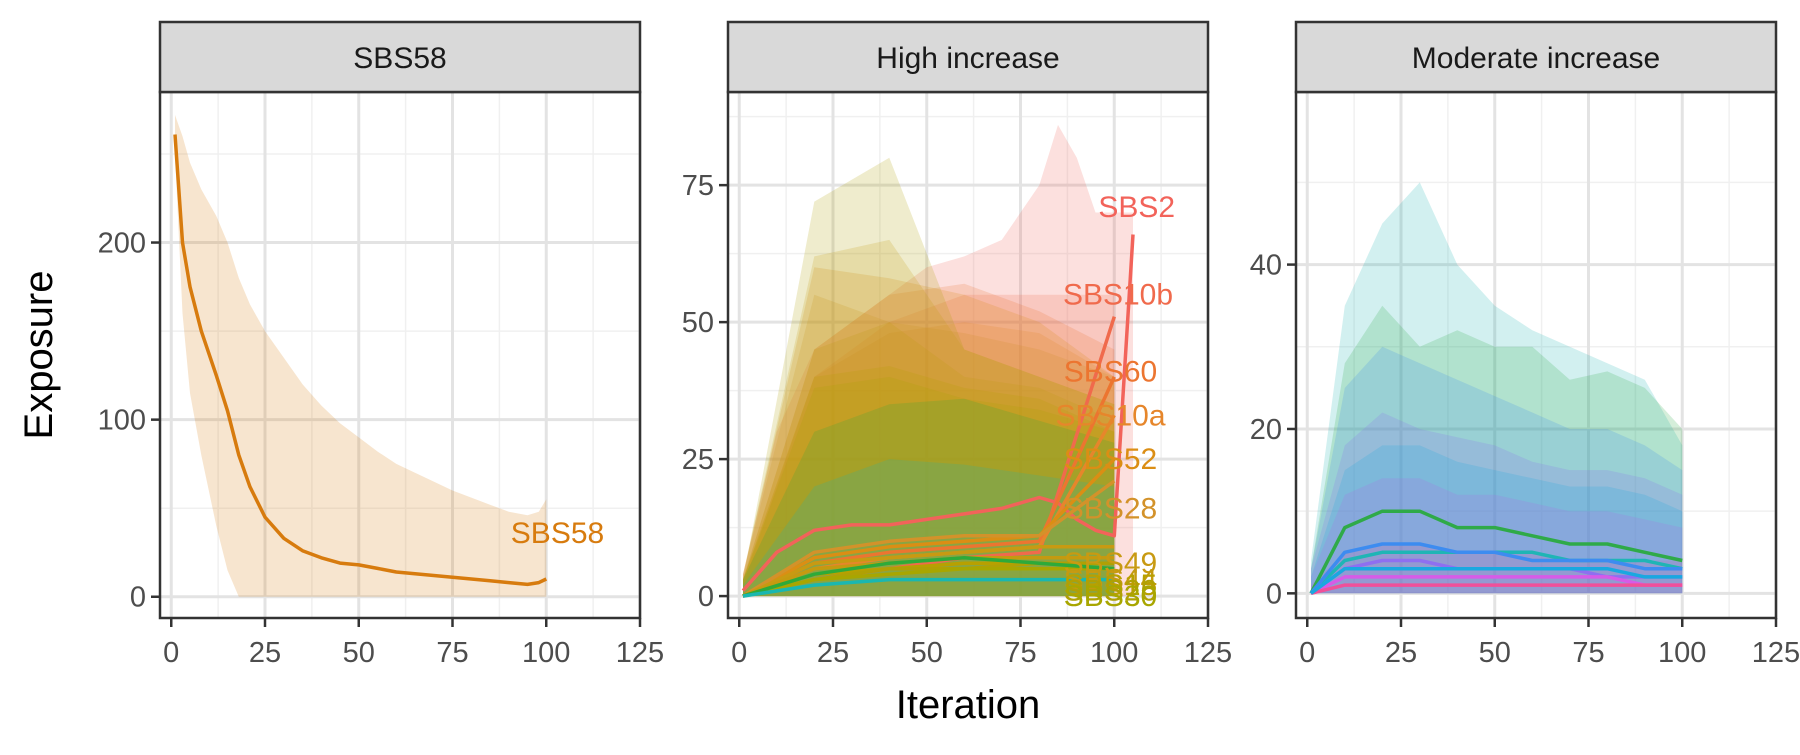  Describe the element at coordinates (1110, 563) in the screenshot. I see `series-label-sbs49: SBS49` at that location.